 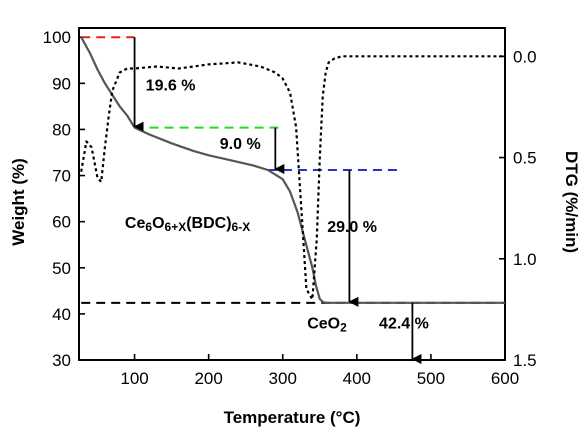 I want to click on y-axis-title-right: DTG (%/min), so click(x=571, y=202).